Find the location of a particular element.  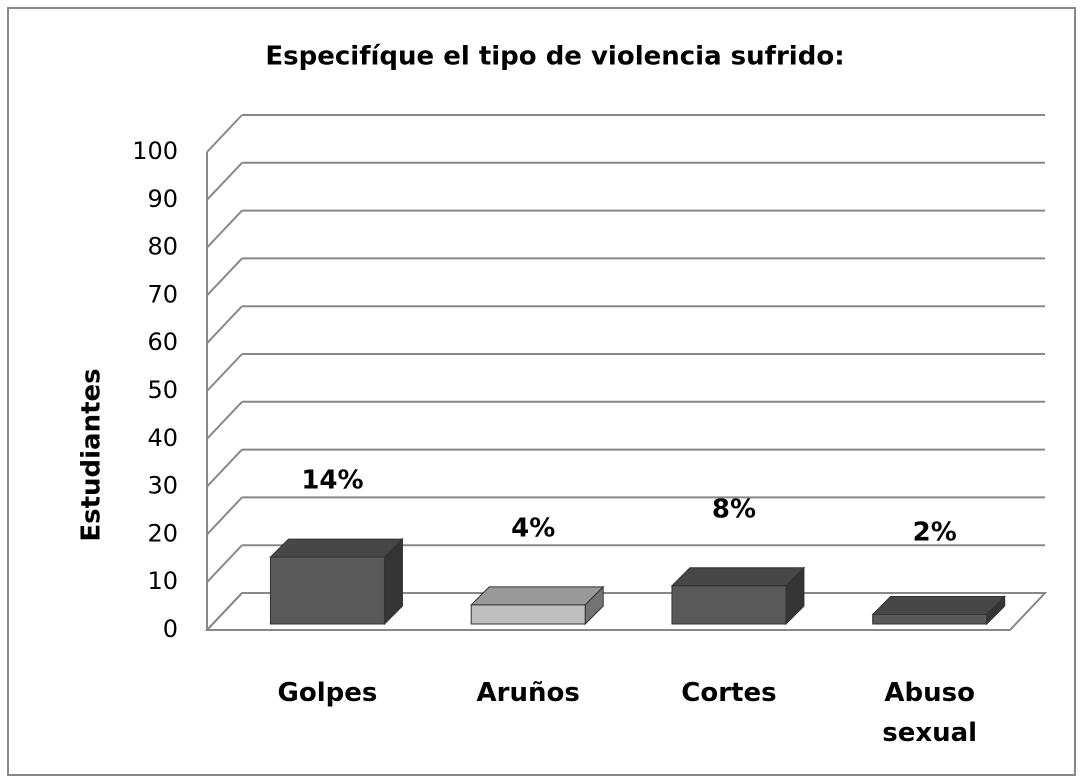

y-tick-label: 30 is located at coordinates (162, 486).